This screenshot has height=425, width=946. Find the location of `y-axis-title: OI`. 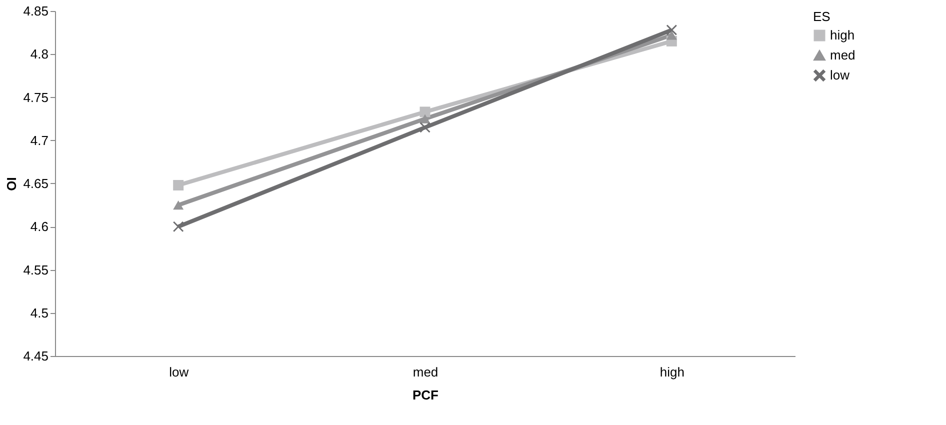

y-axis-title: OI is located at coordinates (12, 184).